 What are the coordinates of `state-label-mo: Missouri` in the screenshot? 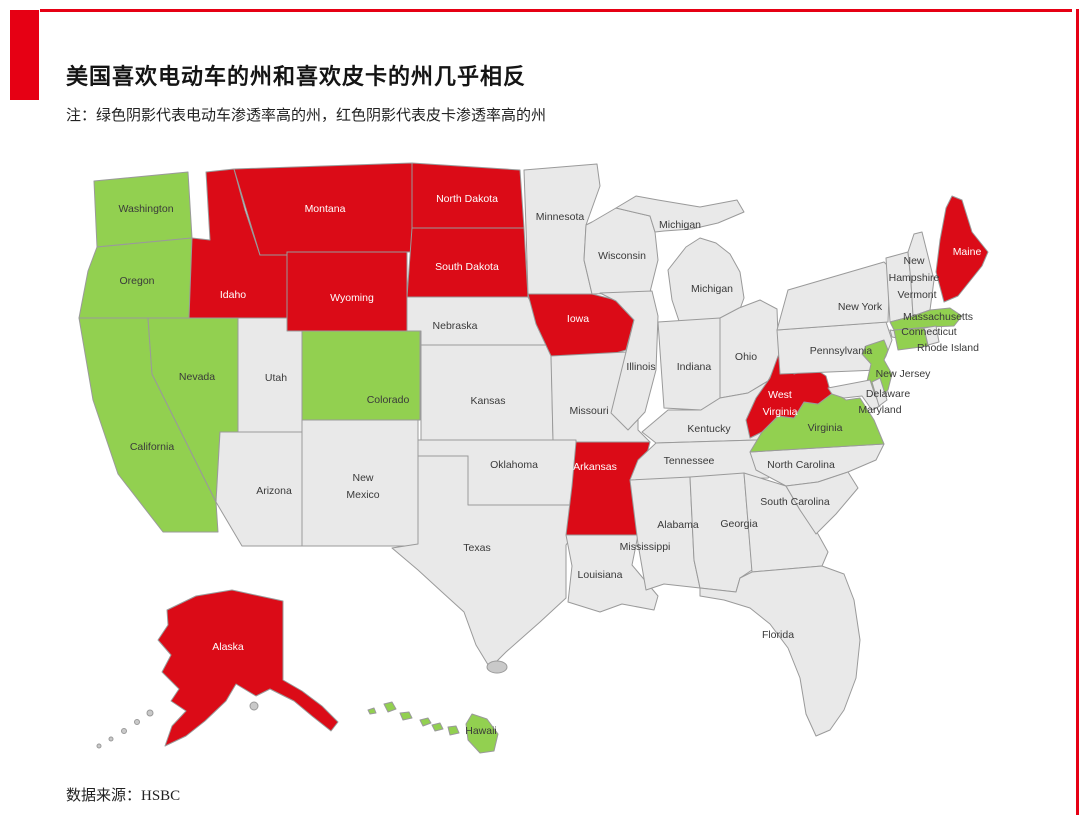 It's located at (588, 411).